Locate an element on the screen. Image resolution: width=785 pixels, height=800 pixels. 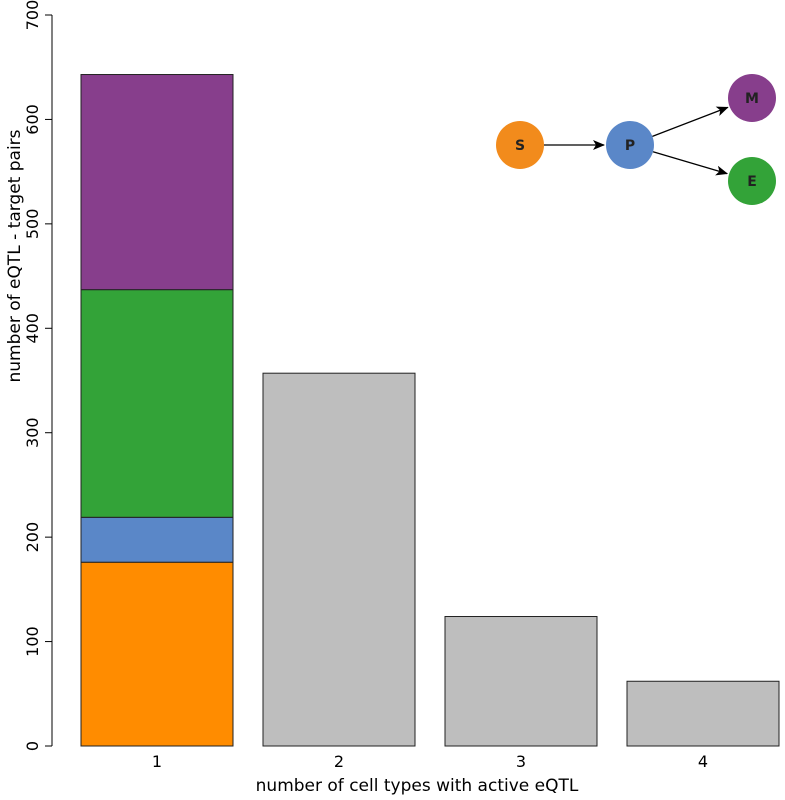
node-S is located at coordinates (520, 145).